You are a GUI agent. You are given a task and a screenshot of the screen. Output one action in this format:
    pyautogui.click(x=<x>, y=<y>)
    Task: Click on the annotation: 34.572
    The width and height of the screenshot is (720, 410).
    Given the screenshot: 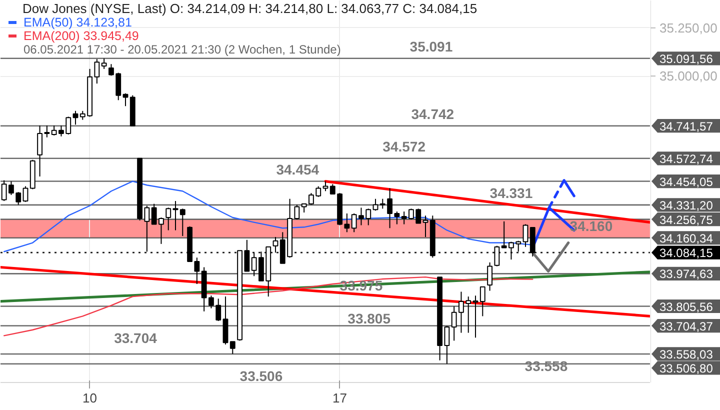 What is the action you would take?
    pyautogui.click(x=404, y=146)
    